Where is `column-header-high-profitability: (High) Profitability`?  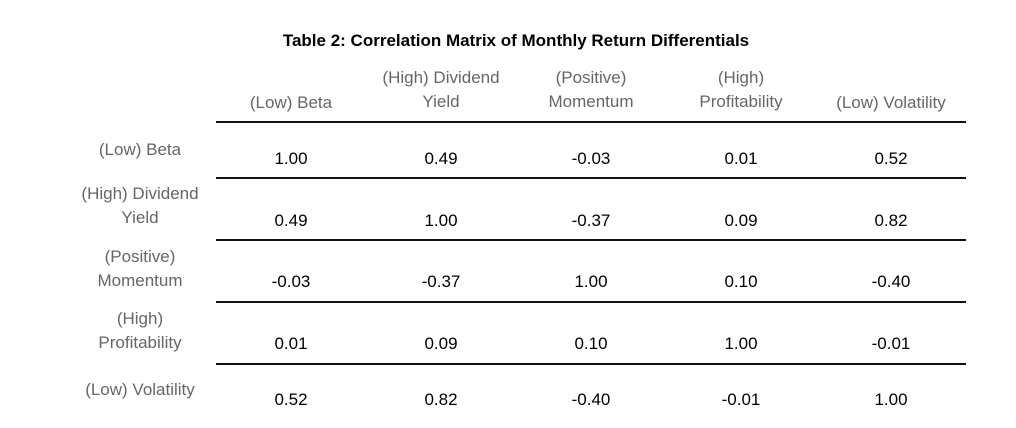
column-header-high-profitability: (High) Profitability is located at coordinates (741, 89).